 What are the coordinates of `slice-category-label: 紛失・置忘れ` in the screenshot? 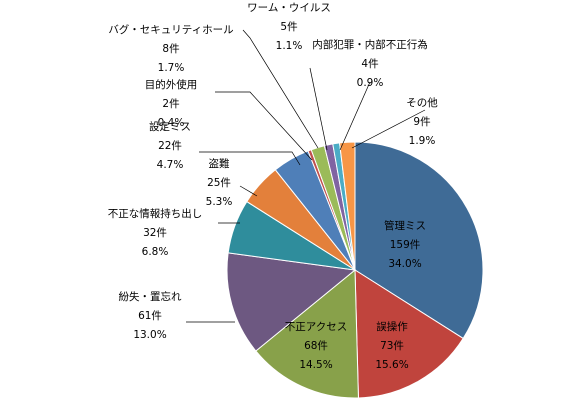 It's located at (150, 296).